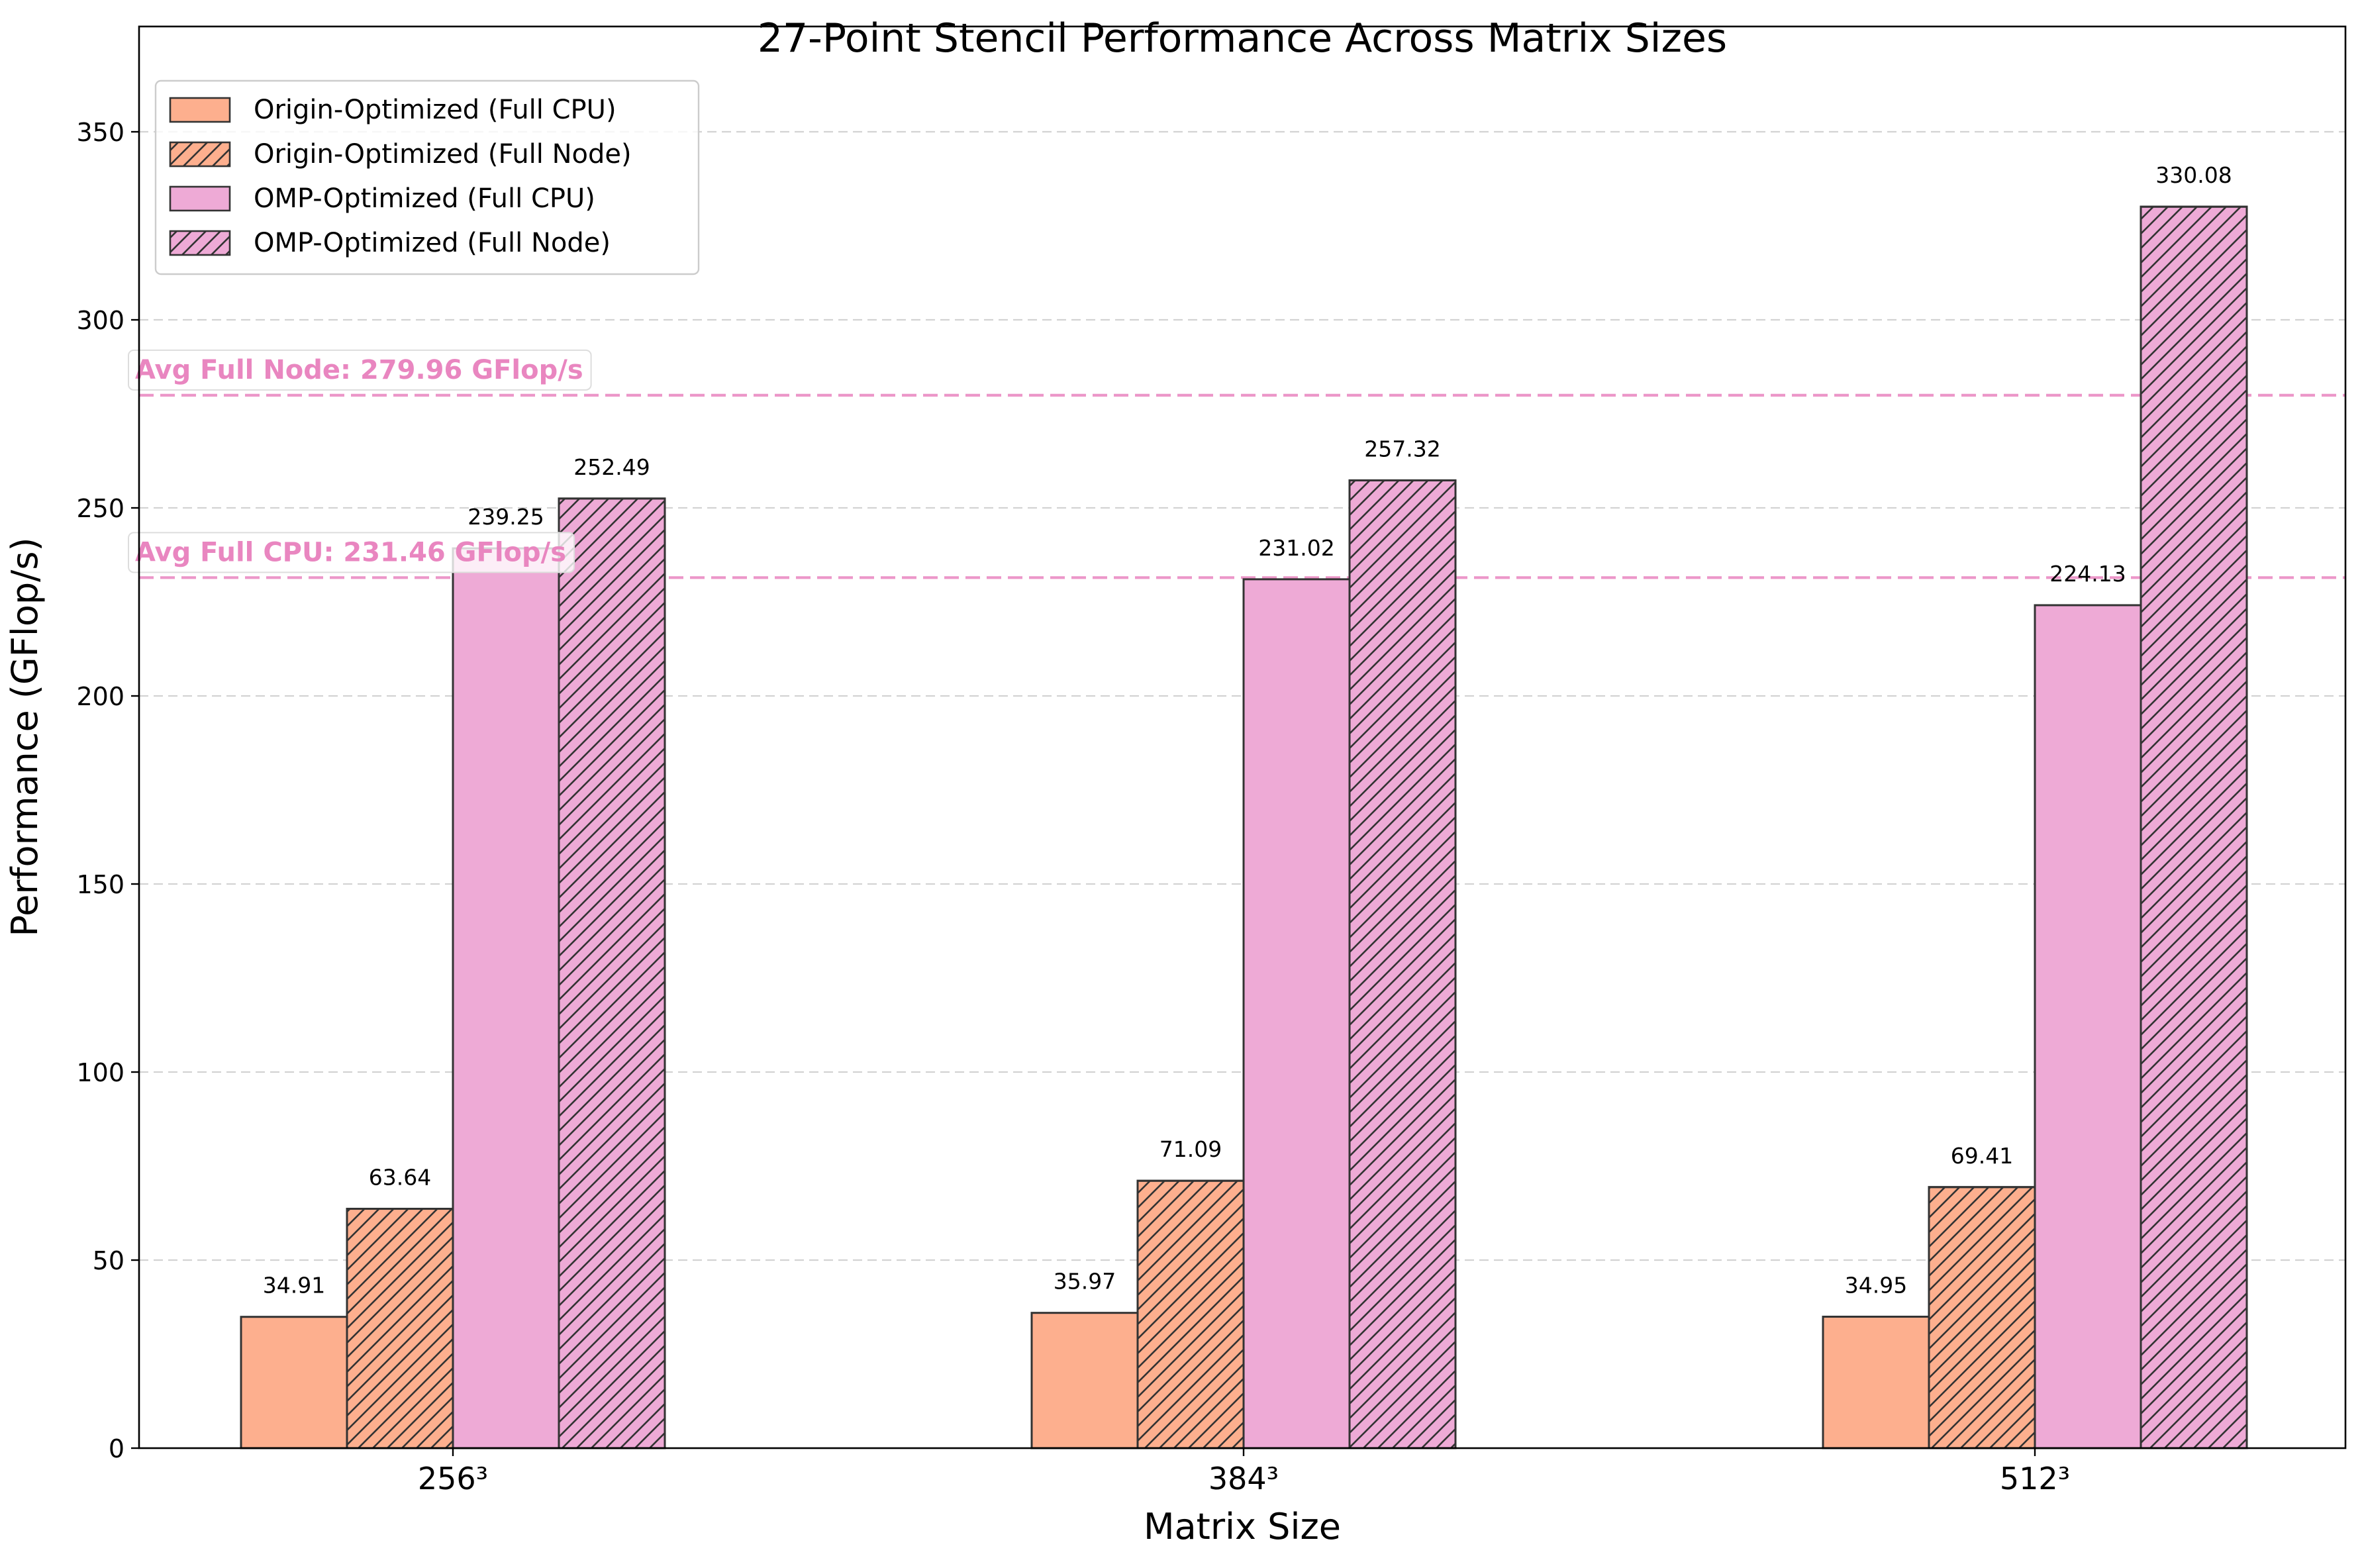 The height and width of the screenshot is (1568, 2364). Describe the element at coordinates (100, 320) in the screenshot. I see `y-tick-label: 300` at that location.